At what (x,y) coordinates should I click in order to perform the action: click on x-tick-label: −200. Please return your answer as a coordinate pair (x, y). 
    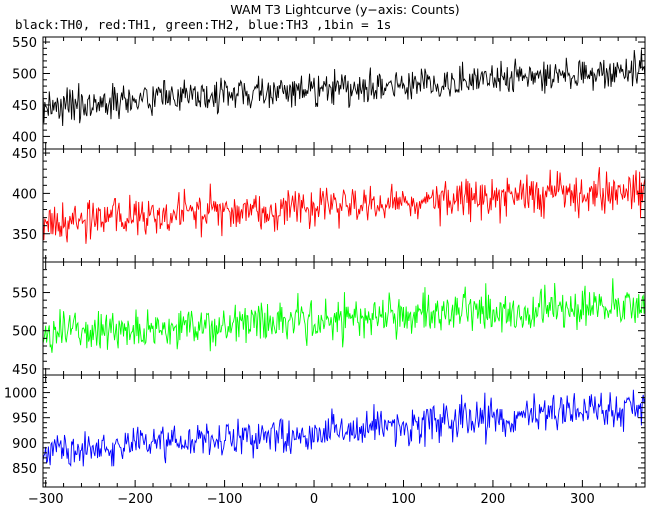
    Looking at the image, I should click on (135, 498).